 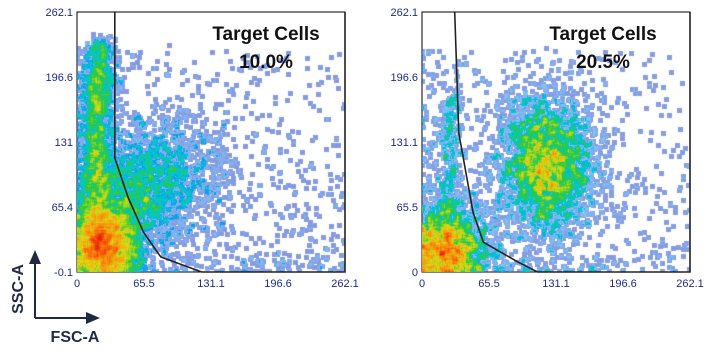 I want to click on y-tick-labels-right: 0 65.5 131.1 196.6 262.1, so click(x=404, y=143).